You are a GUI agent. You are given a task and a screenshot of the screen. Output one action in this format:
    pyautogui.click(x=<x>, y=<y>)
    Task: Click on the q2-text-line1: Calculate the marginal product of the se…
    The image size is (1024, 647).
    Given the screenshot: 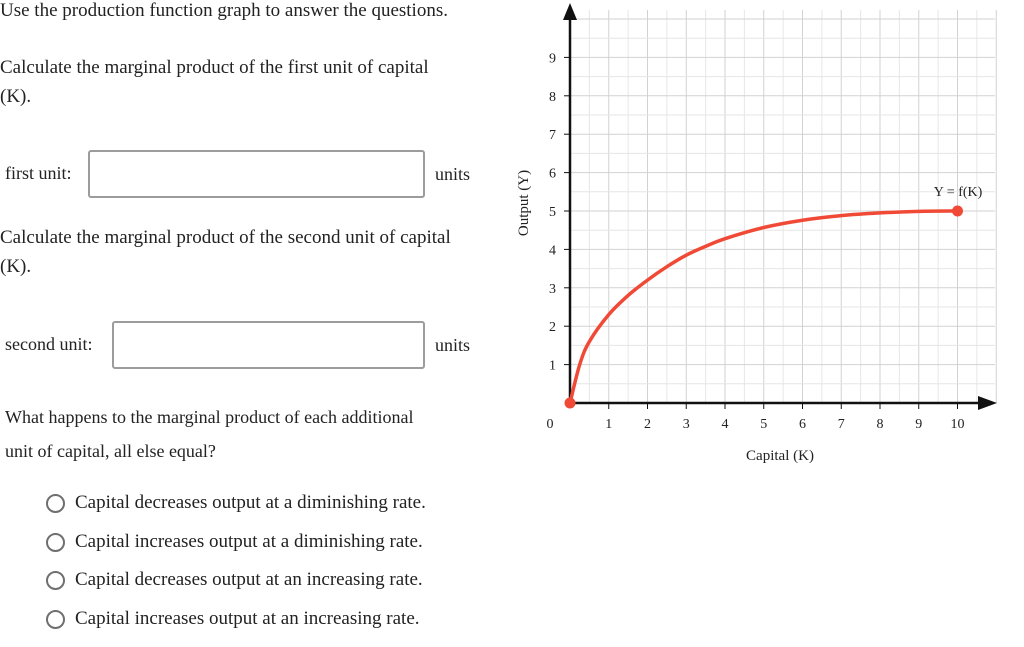 What is the action you would take?
    pyautogui.click(x=225, y=237)
    